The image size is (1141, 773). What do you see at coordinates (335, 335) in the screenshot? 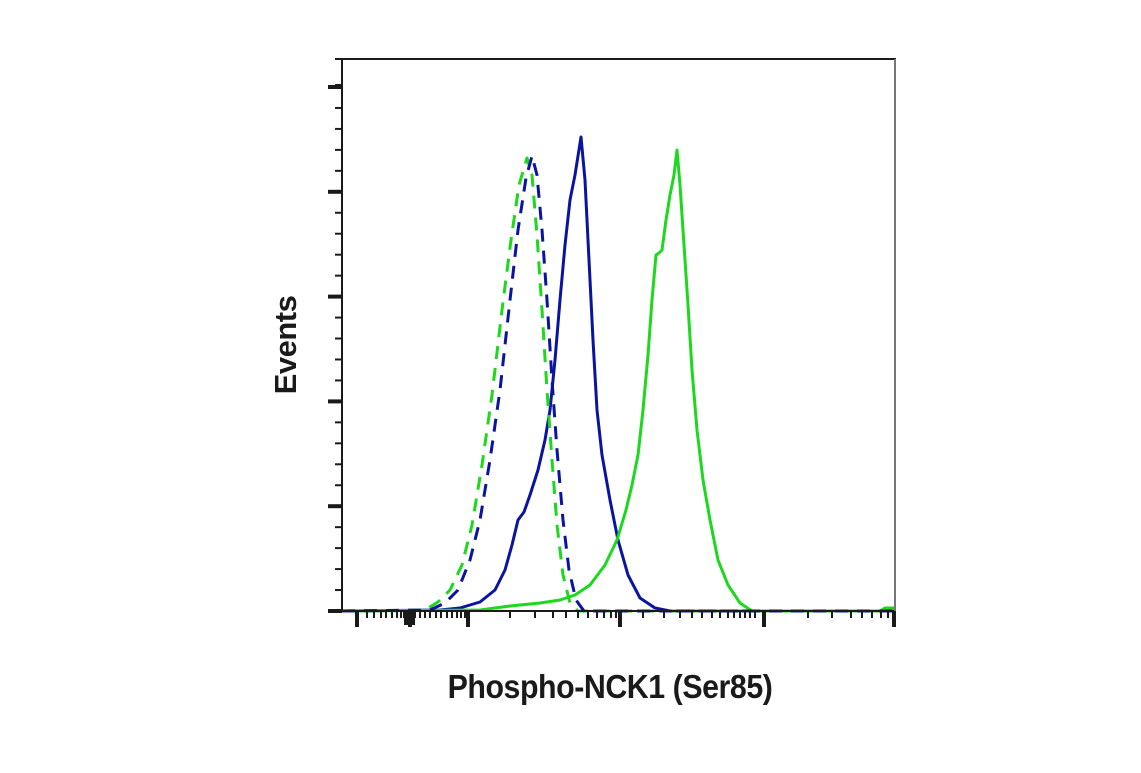
I see `y-axis-ticks` at bounding box center [335, 335].